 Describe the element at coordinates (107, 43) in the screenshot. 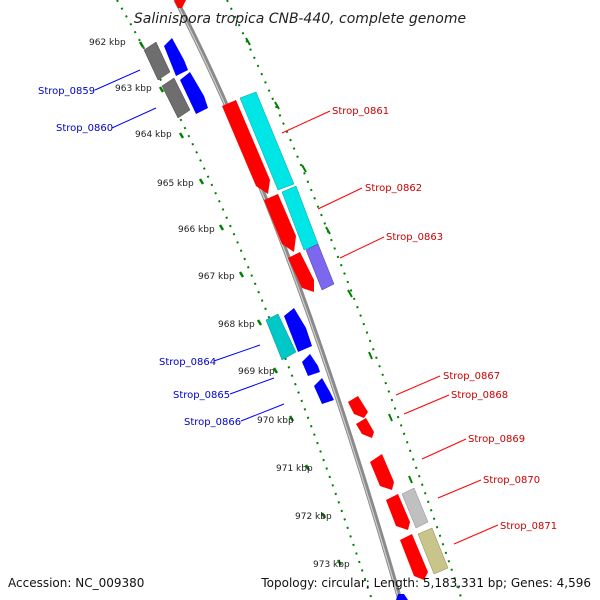

I see `kbp-tick-label: 962 kbp` at that location.